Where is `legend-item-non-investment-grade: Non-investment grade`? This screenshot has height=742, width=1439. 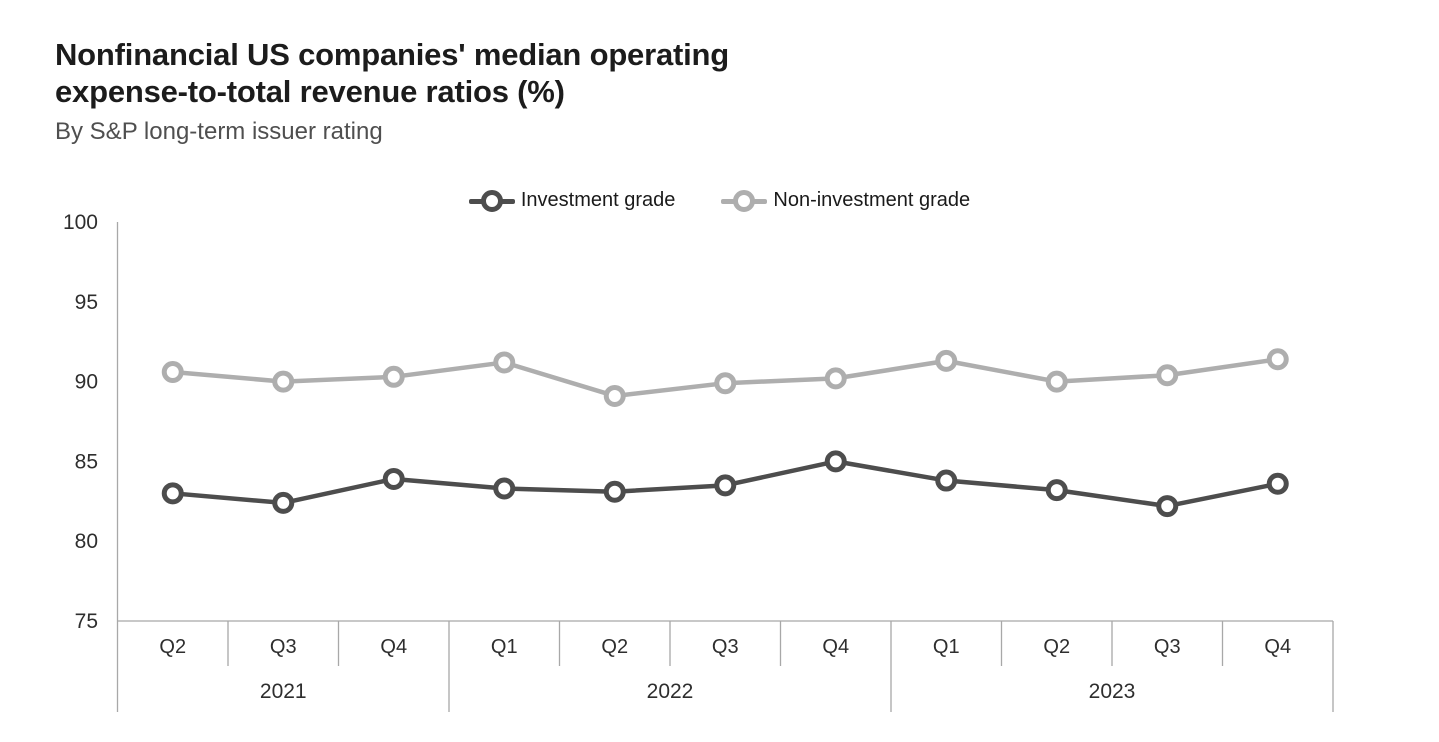 legend-item-non-investment-grade: Non-investment grade is located at coordinates (845, 200).